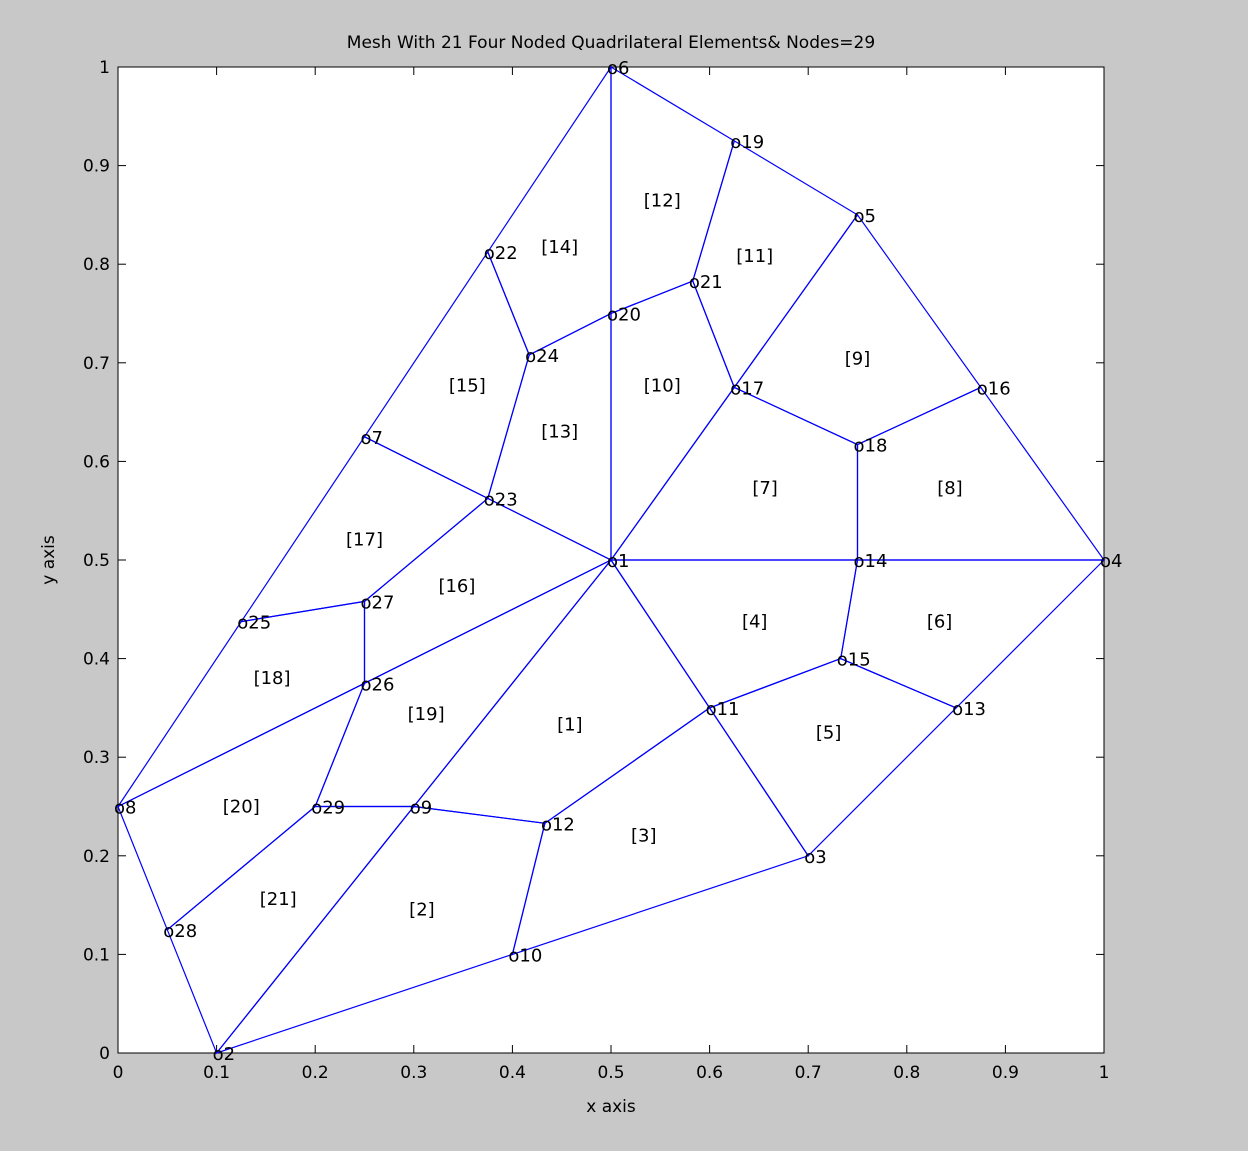 This screenshot has width=1248, height=1151. Describe the element at coordinates (950, 488) in the screenshot. I see `element-label: [8]` at that location.